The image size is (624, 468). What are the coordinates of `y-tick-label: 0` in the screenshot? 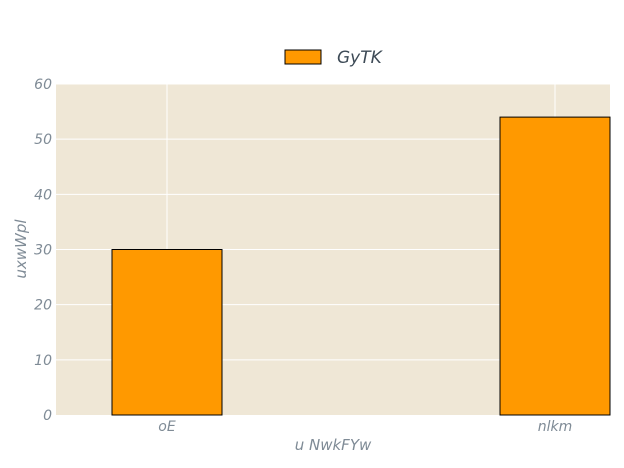 It's located at (47, 416).